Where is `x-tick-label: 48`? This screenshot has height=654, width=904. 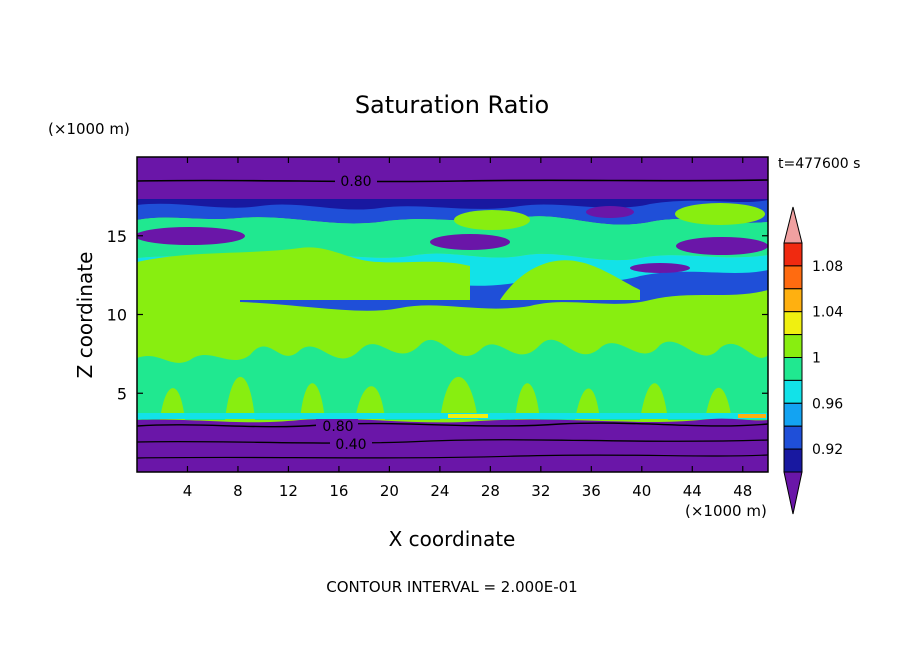
x-tick-label: 48 is located at coordinates (742, 491).